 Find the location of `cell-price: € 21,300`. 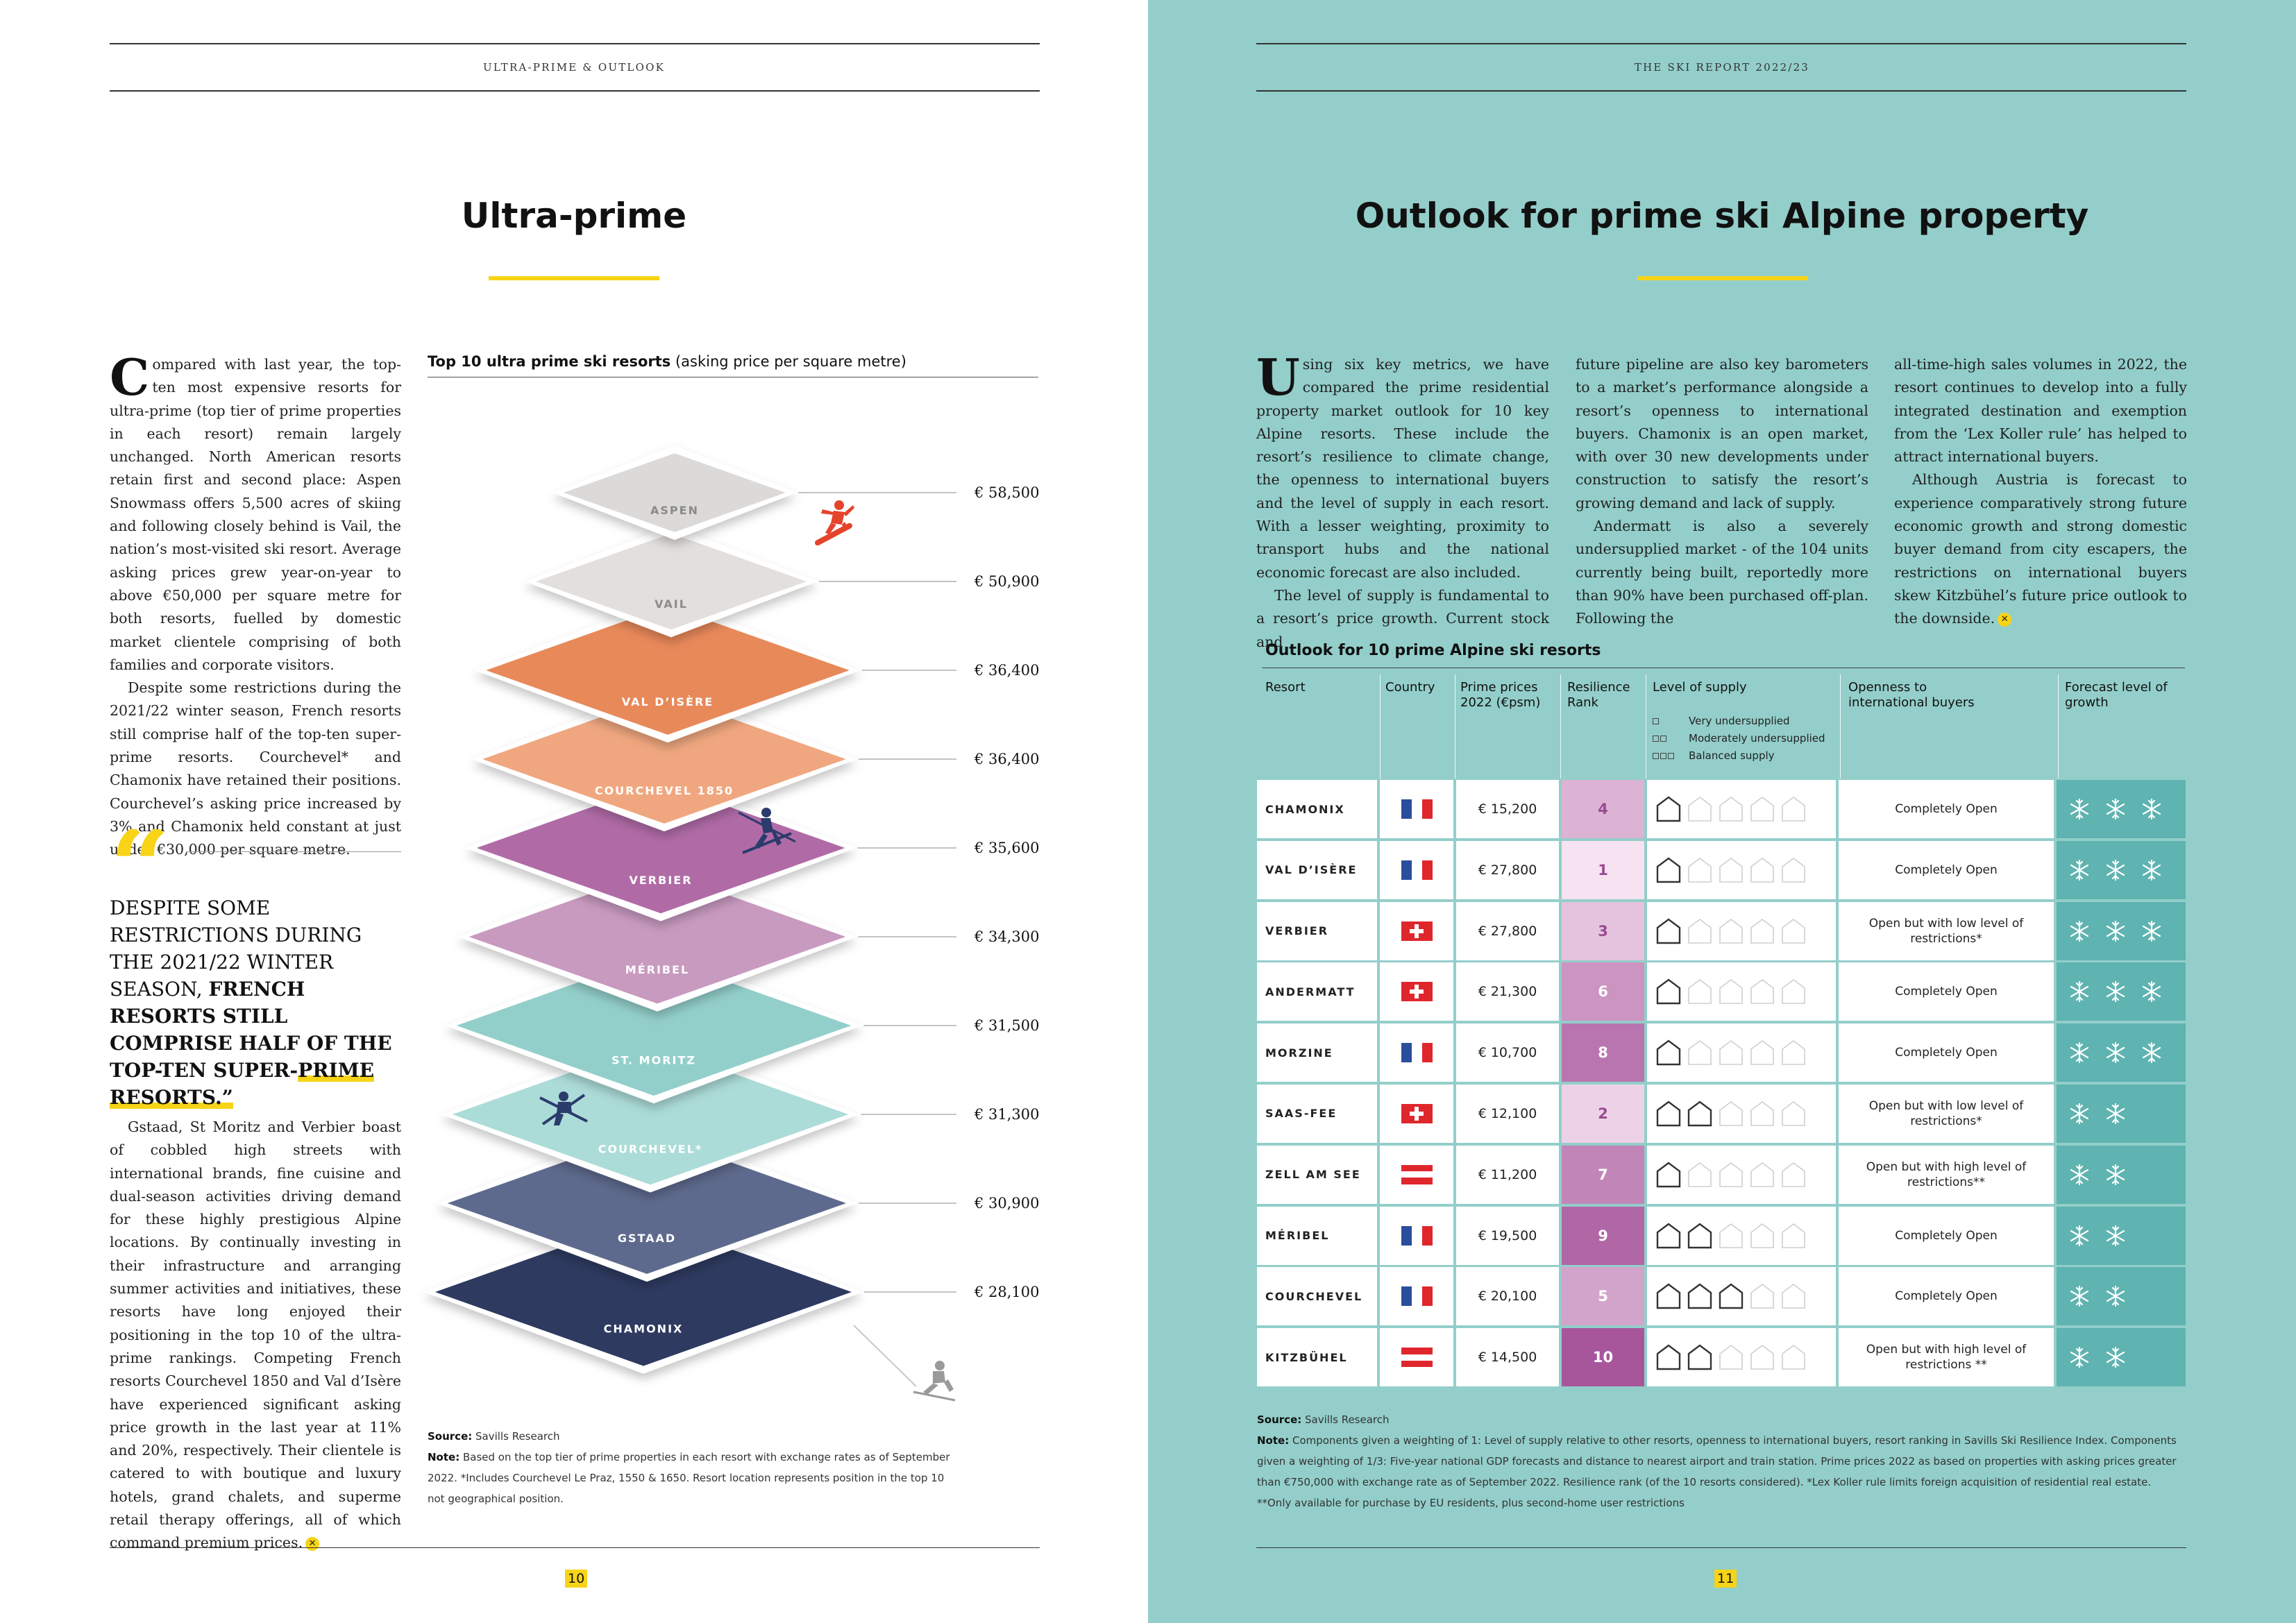

cell-price: € 21,300 is located at coordinates (1508, 991).